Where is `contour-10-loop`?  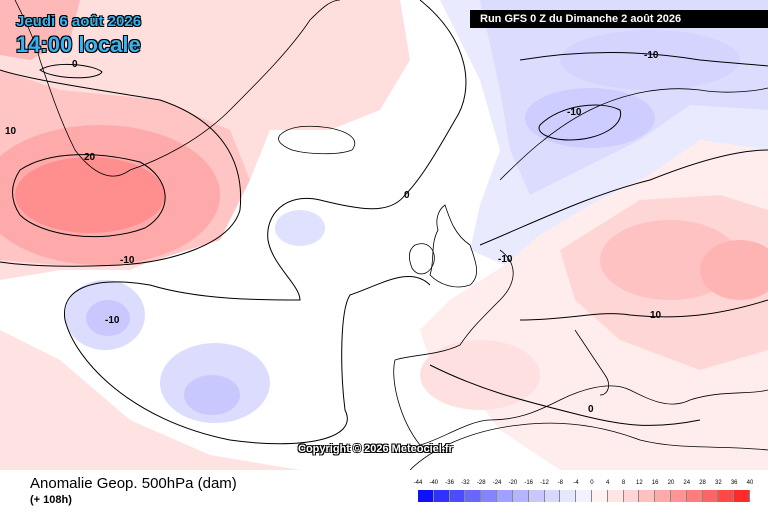
contour-10-loop is located at coordinates (71, 71).